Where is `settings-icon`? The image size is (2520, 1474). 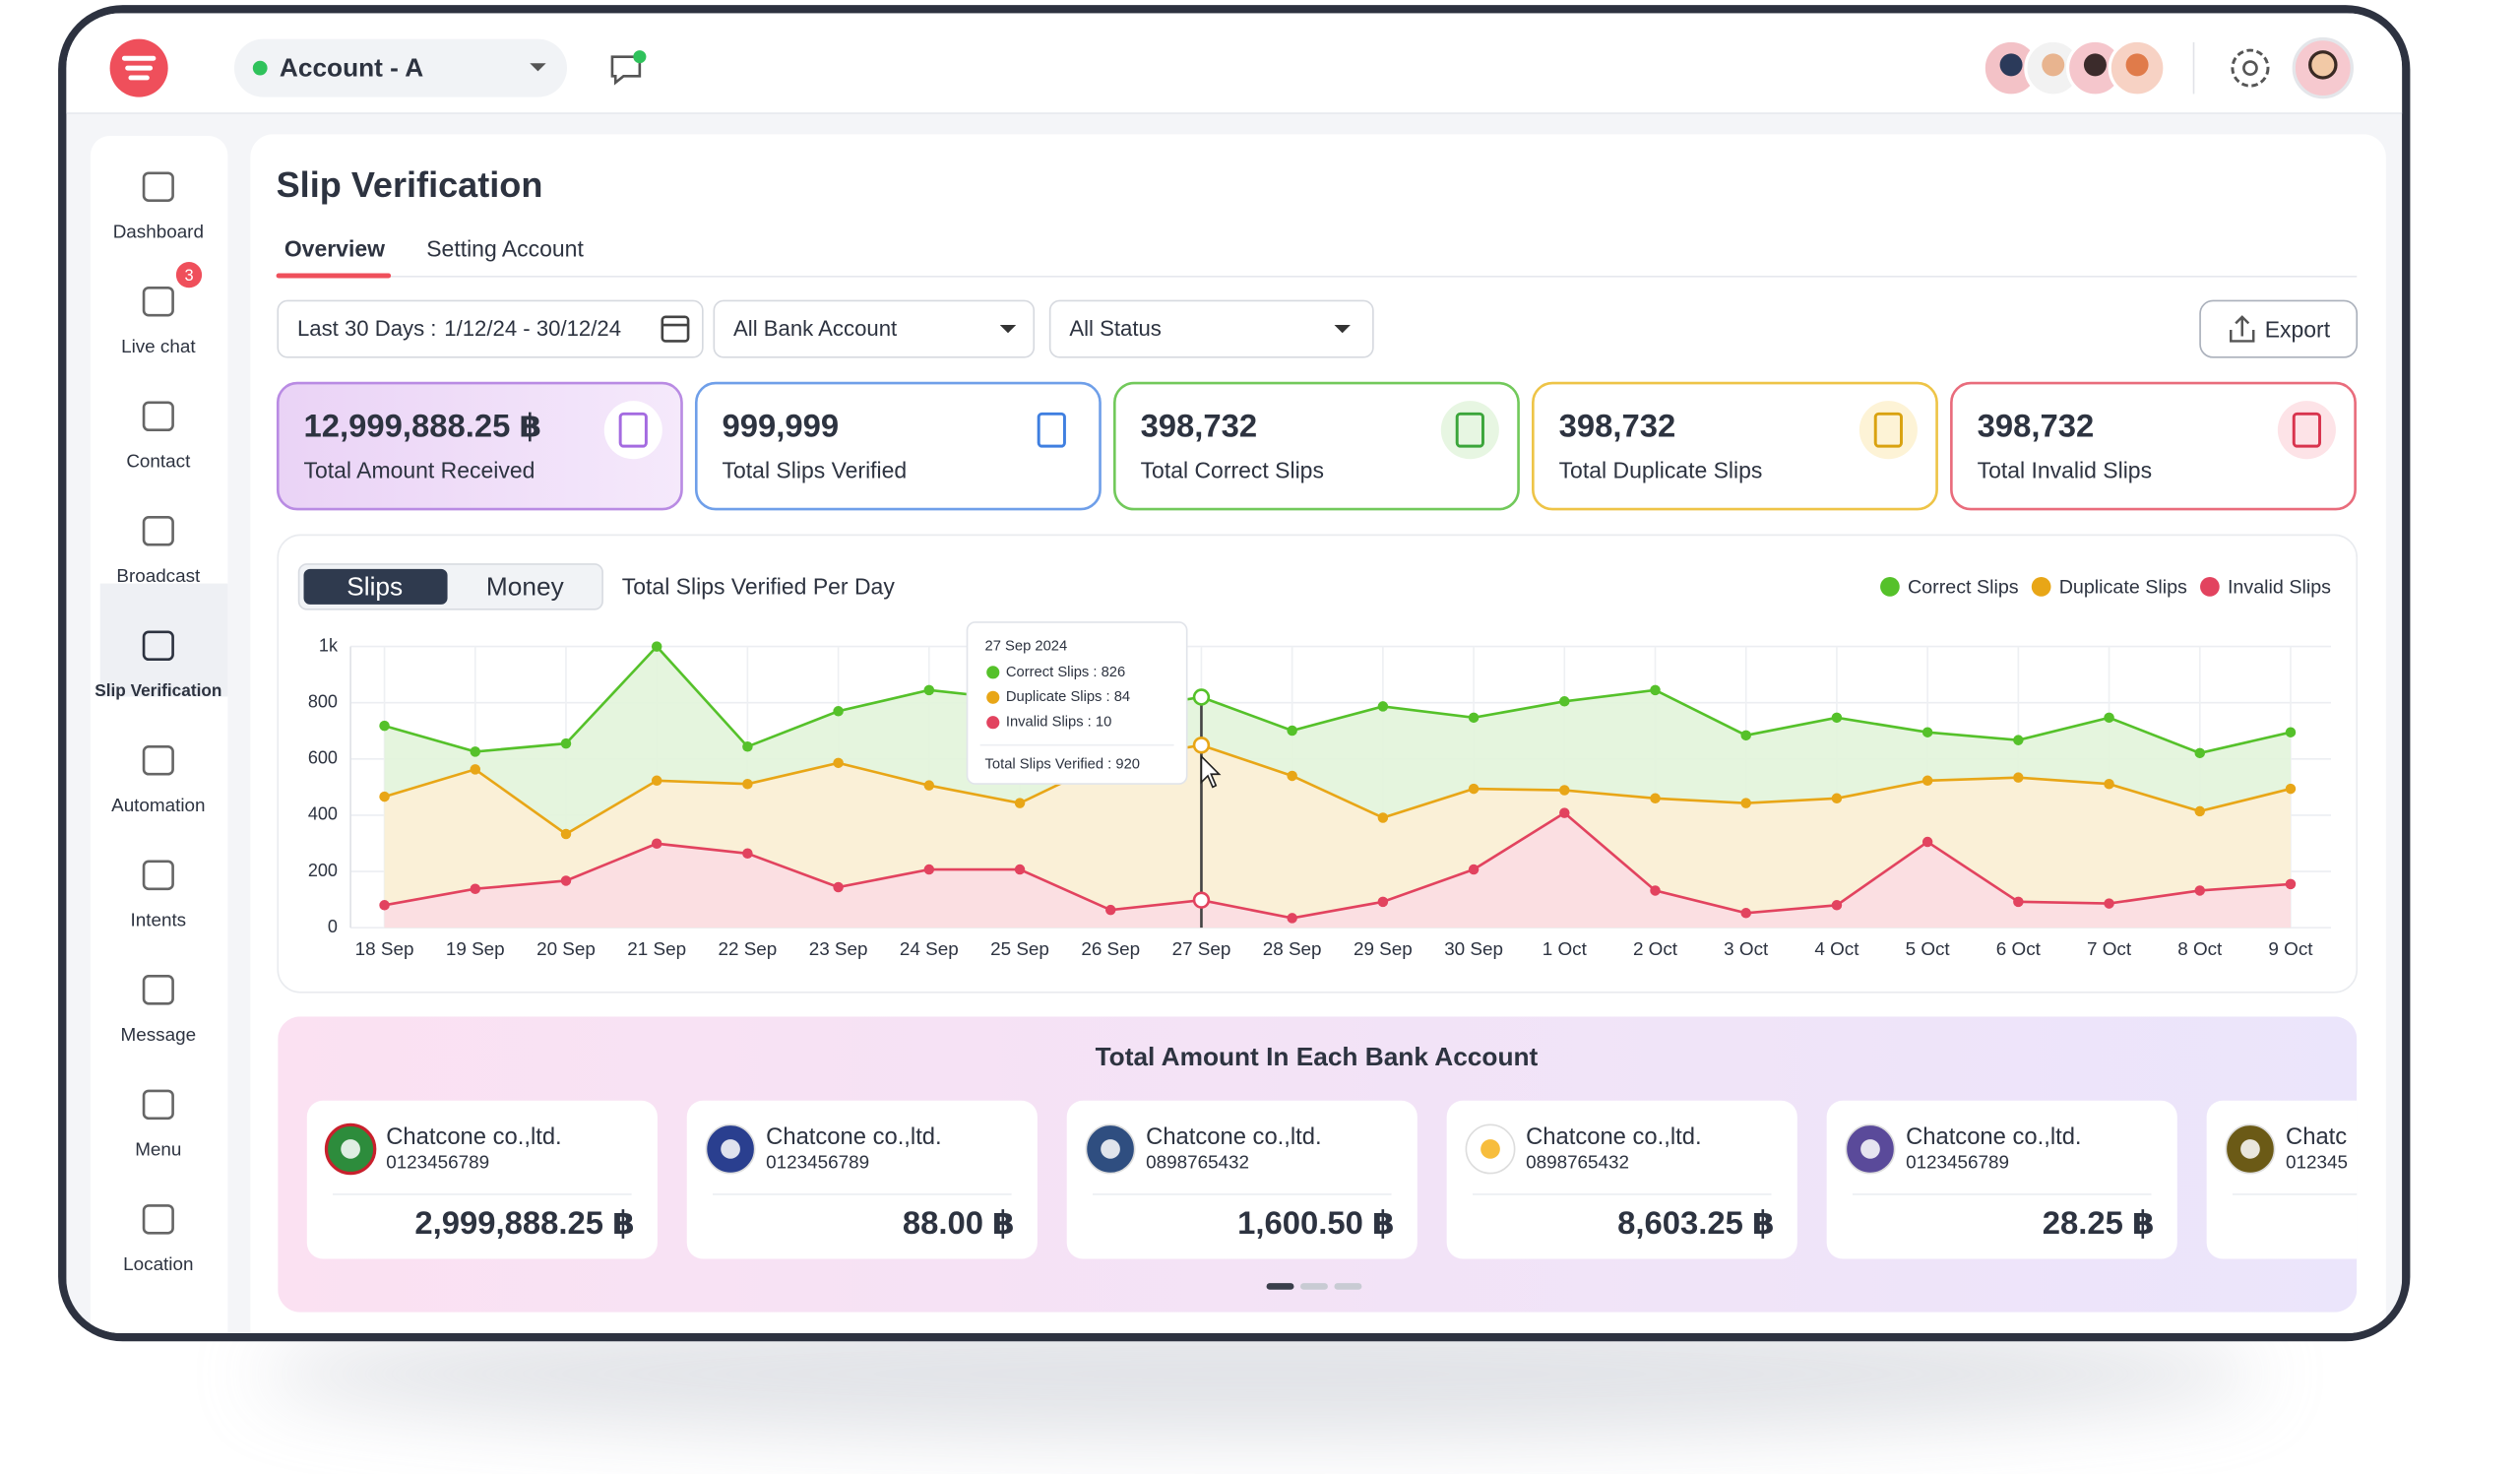
settings-icon is located at coordinates (2250, 68).